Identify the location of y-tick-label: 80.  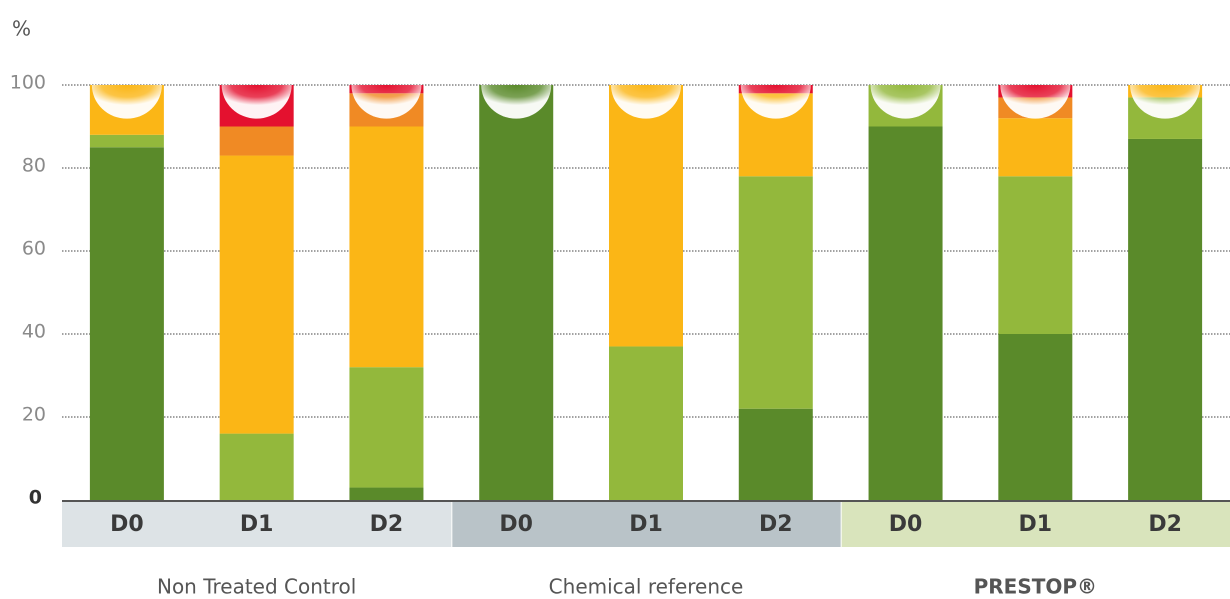
(34, 166).